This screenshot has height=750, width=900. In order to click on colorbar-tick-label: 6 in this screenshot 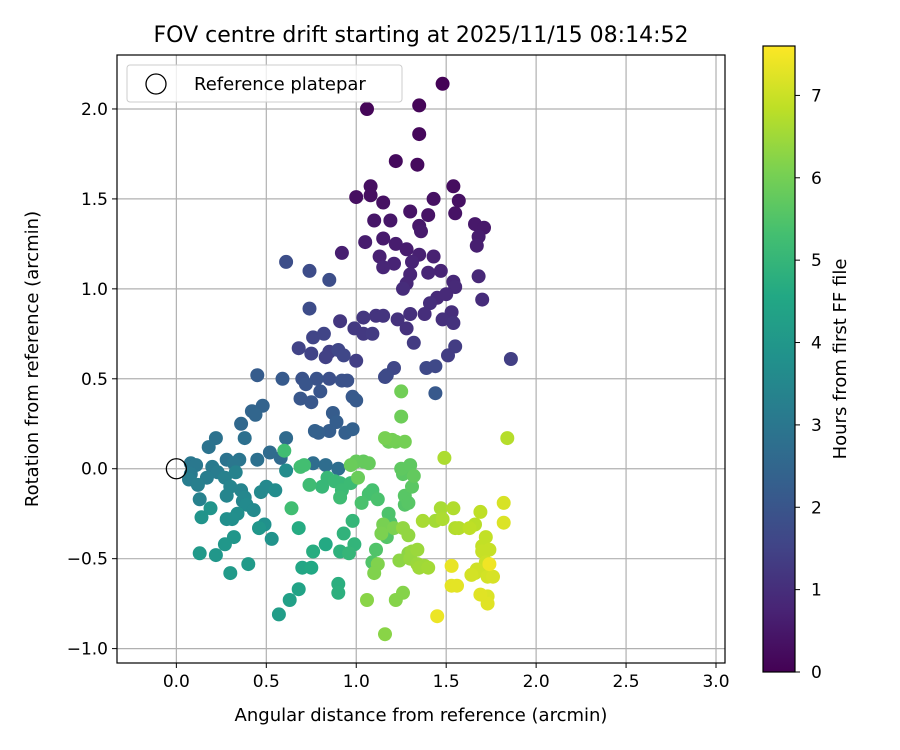, I will do `click(816, 179)`.